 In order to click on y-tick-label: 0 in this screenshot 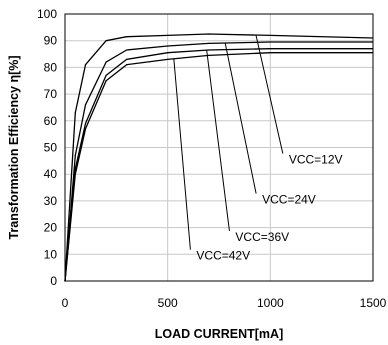, I will do `click(53, 281)`.